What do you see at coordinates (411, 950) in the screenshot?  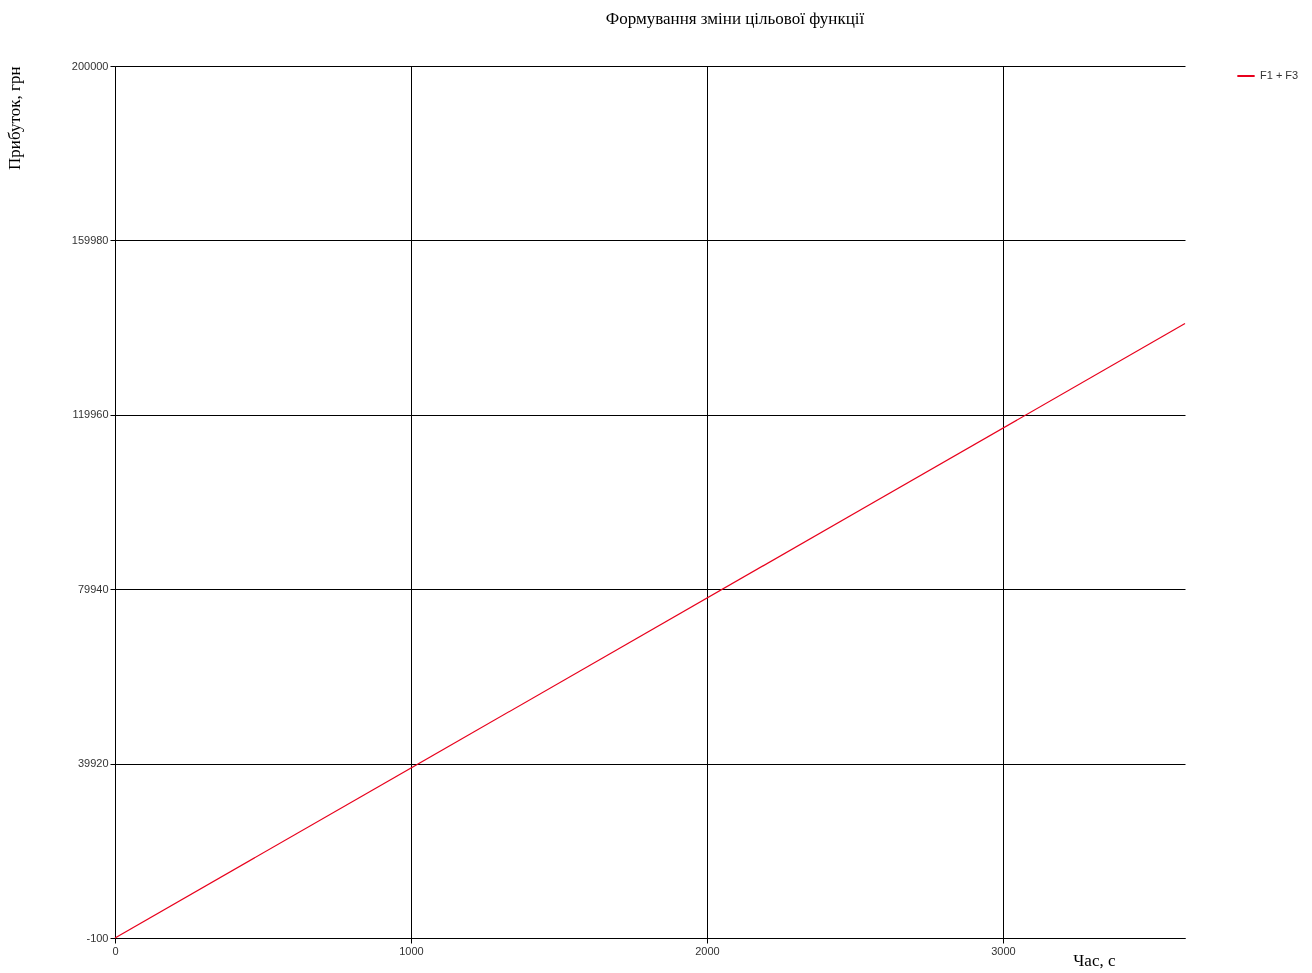 I see `x-tick-label: 1000` at bounding box center [411, 950].